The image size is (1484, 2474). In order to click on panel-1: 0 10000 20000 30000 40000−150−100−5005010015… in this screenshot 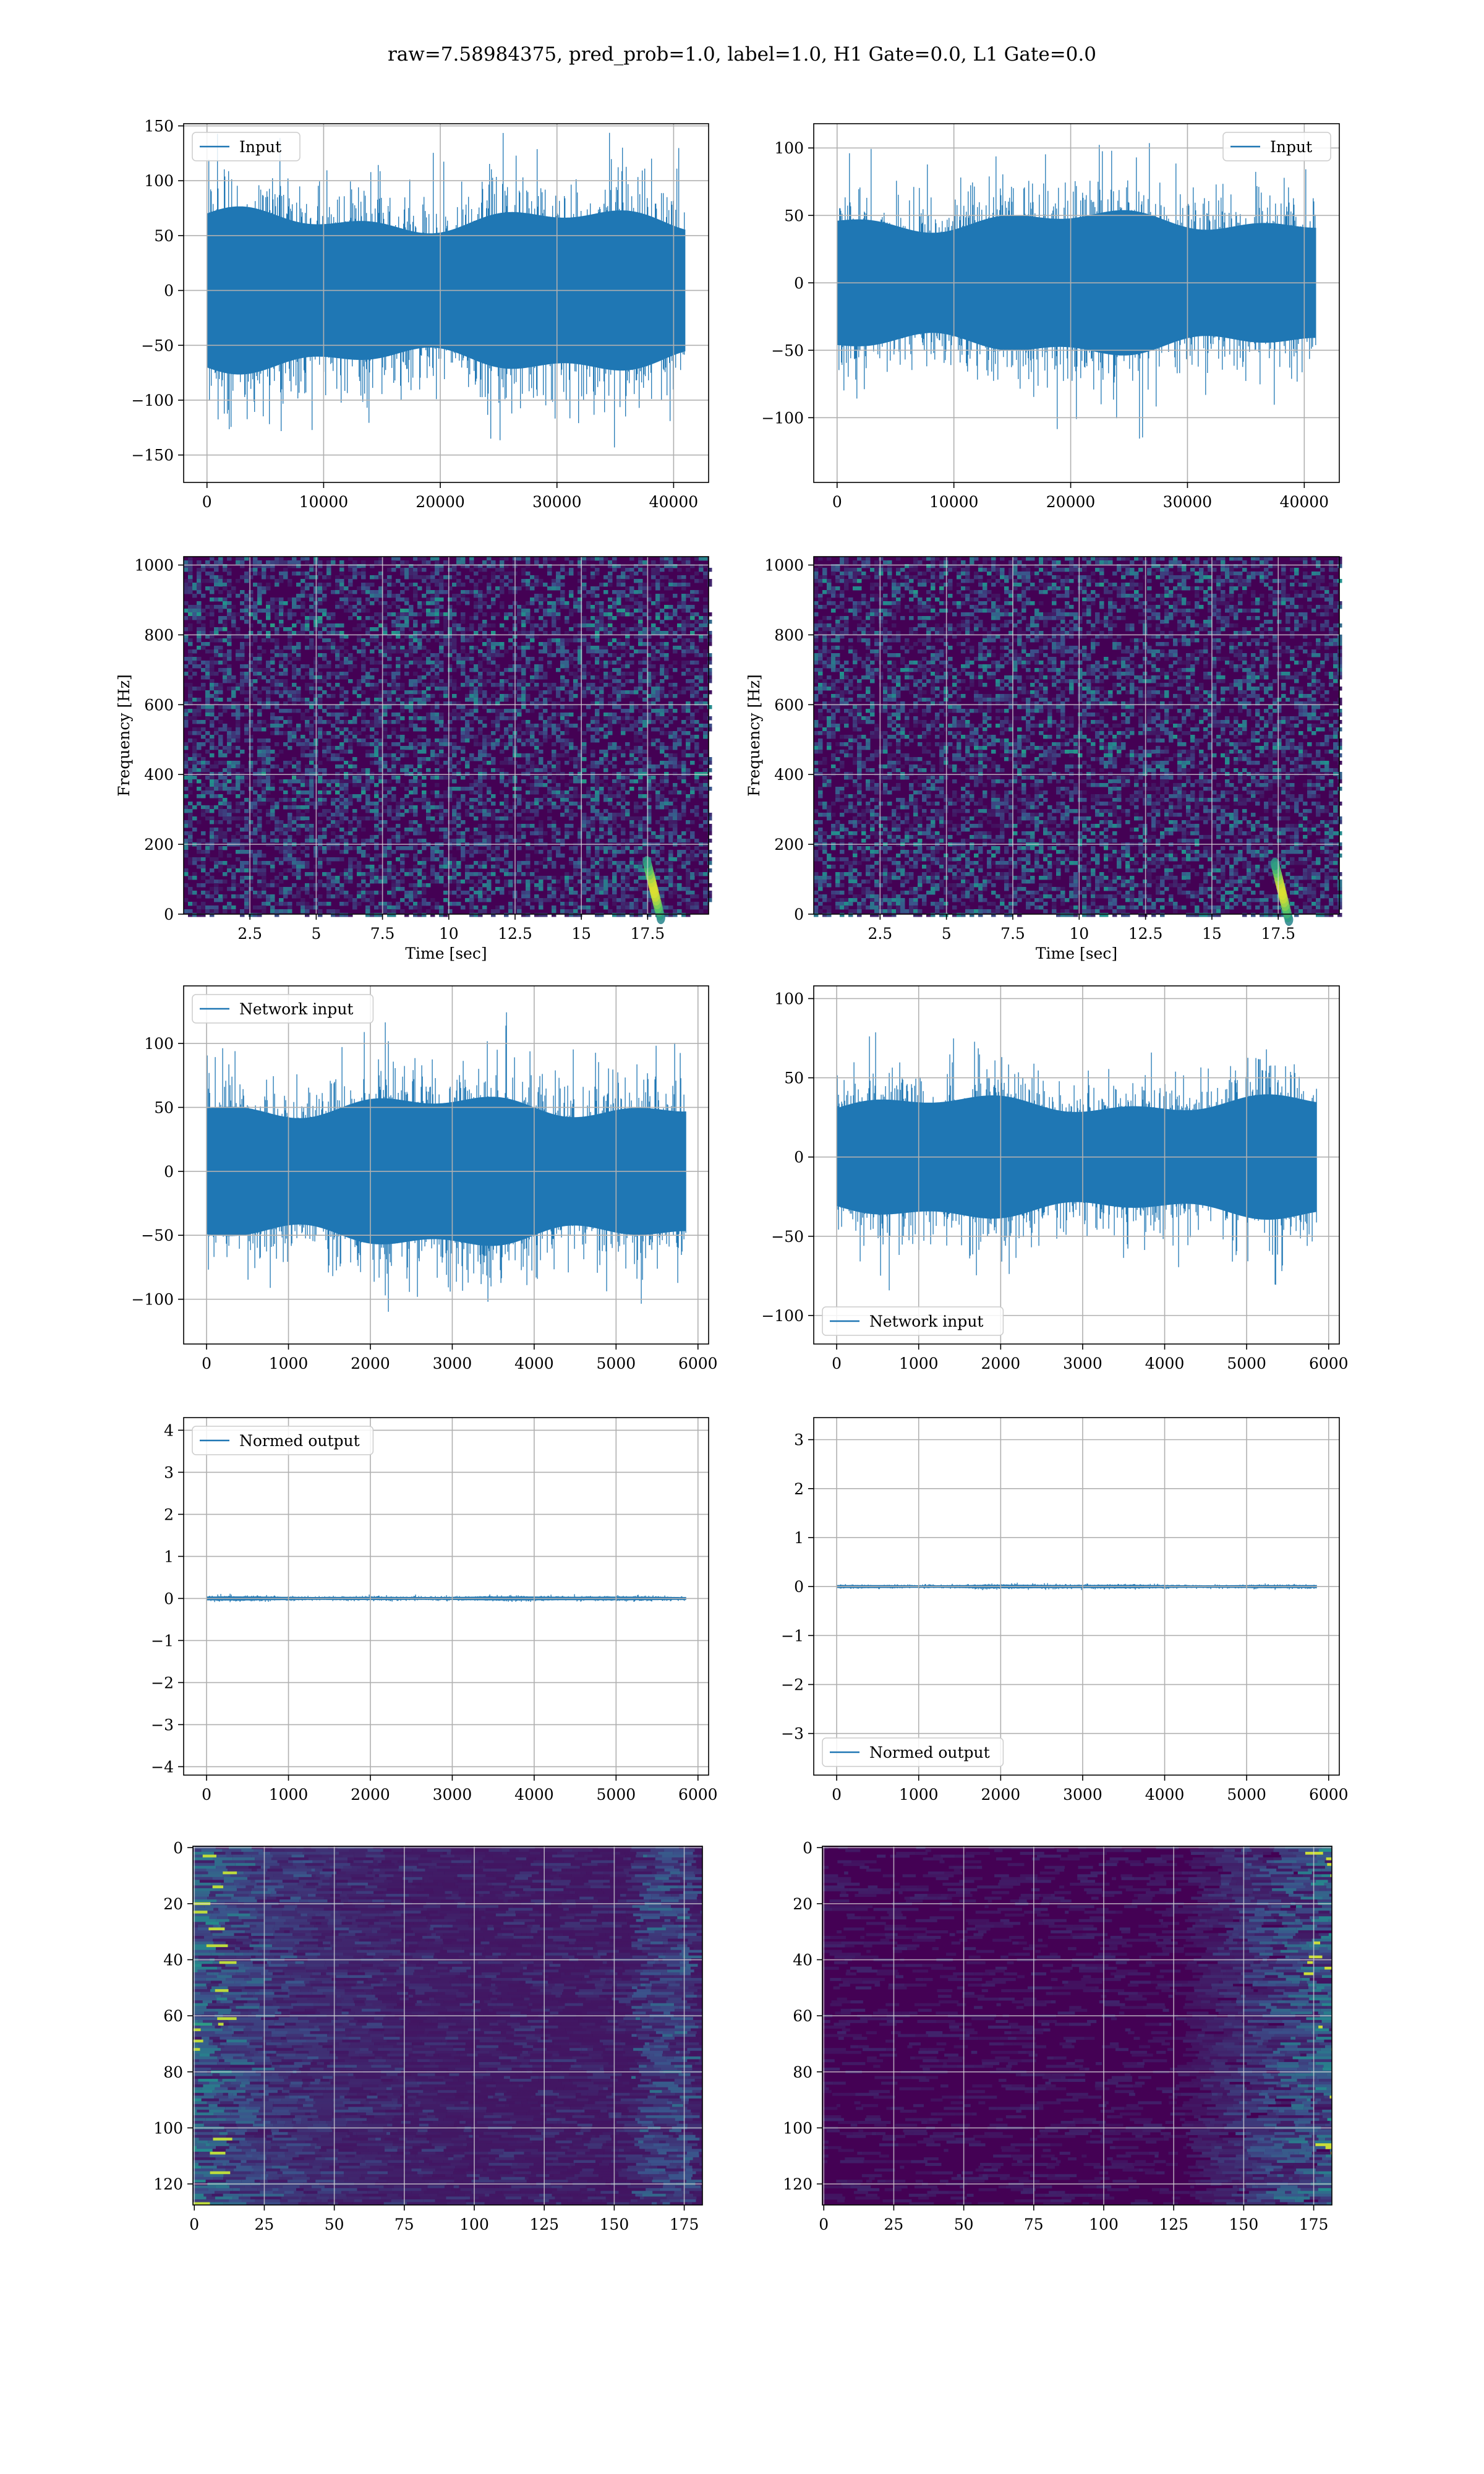, I will do `click(420, 314)`.